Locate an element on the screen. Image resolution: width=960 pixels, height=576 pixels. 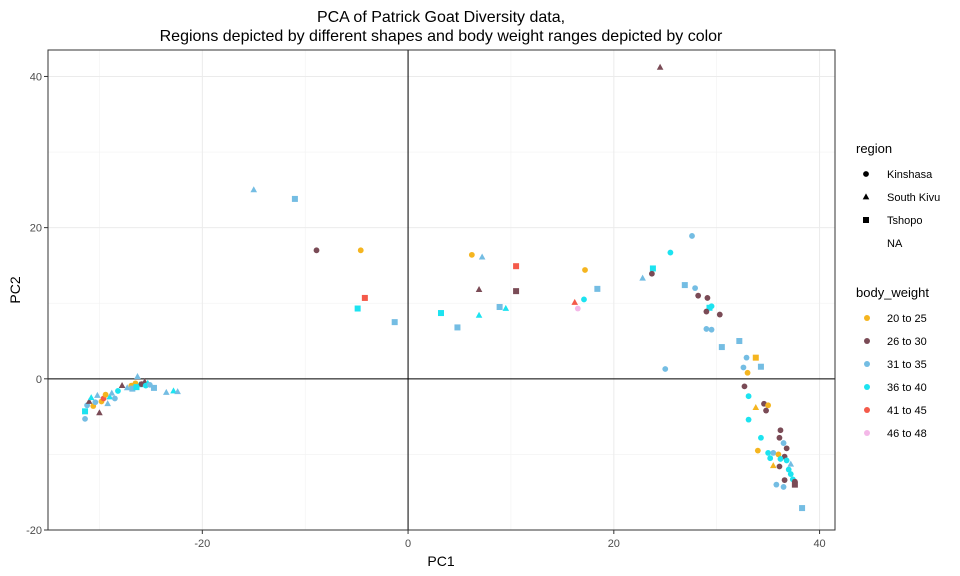
x-tick-label: 20 is located at coordinates (614, 544).